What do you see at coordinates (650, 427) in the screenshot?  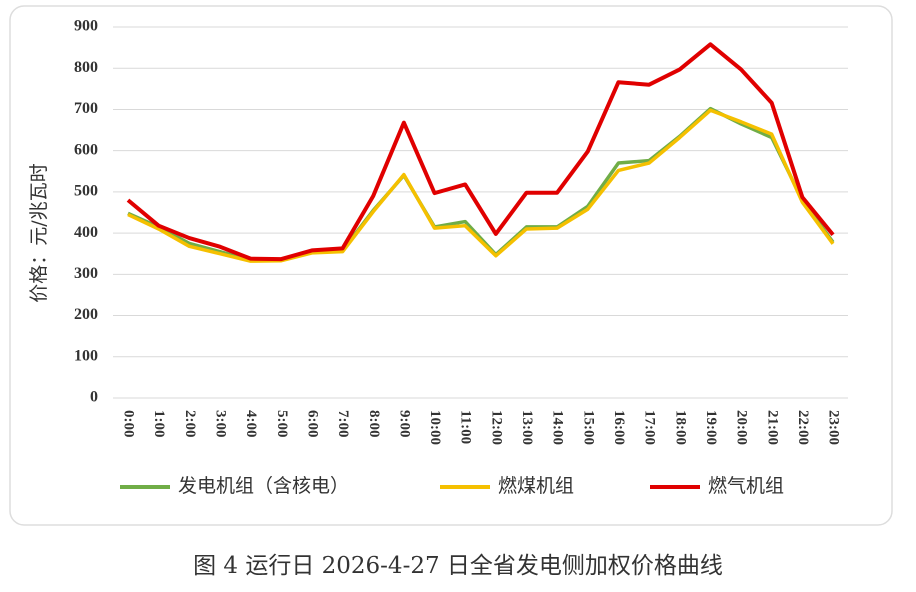 I see `x-tick-label: 17:00` at bounding box center [650, 427].